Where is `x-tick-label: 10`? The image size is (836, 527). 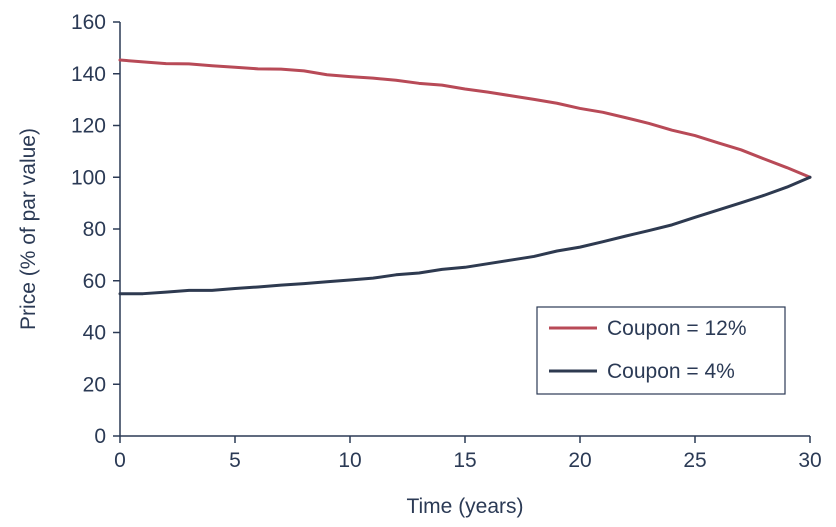
x-tick-label: 10 is located at coordinates (349, 460).